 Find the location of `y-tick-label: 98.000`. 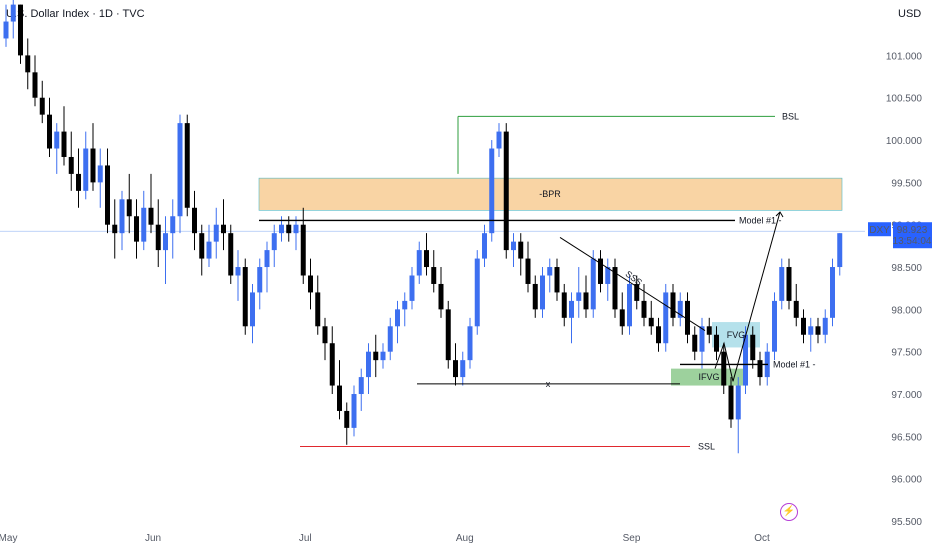

y-tick-label: 98.000 is located at coordinates (906, 310).